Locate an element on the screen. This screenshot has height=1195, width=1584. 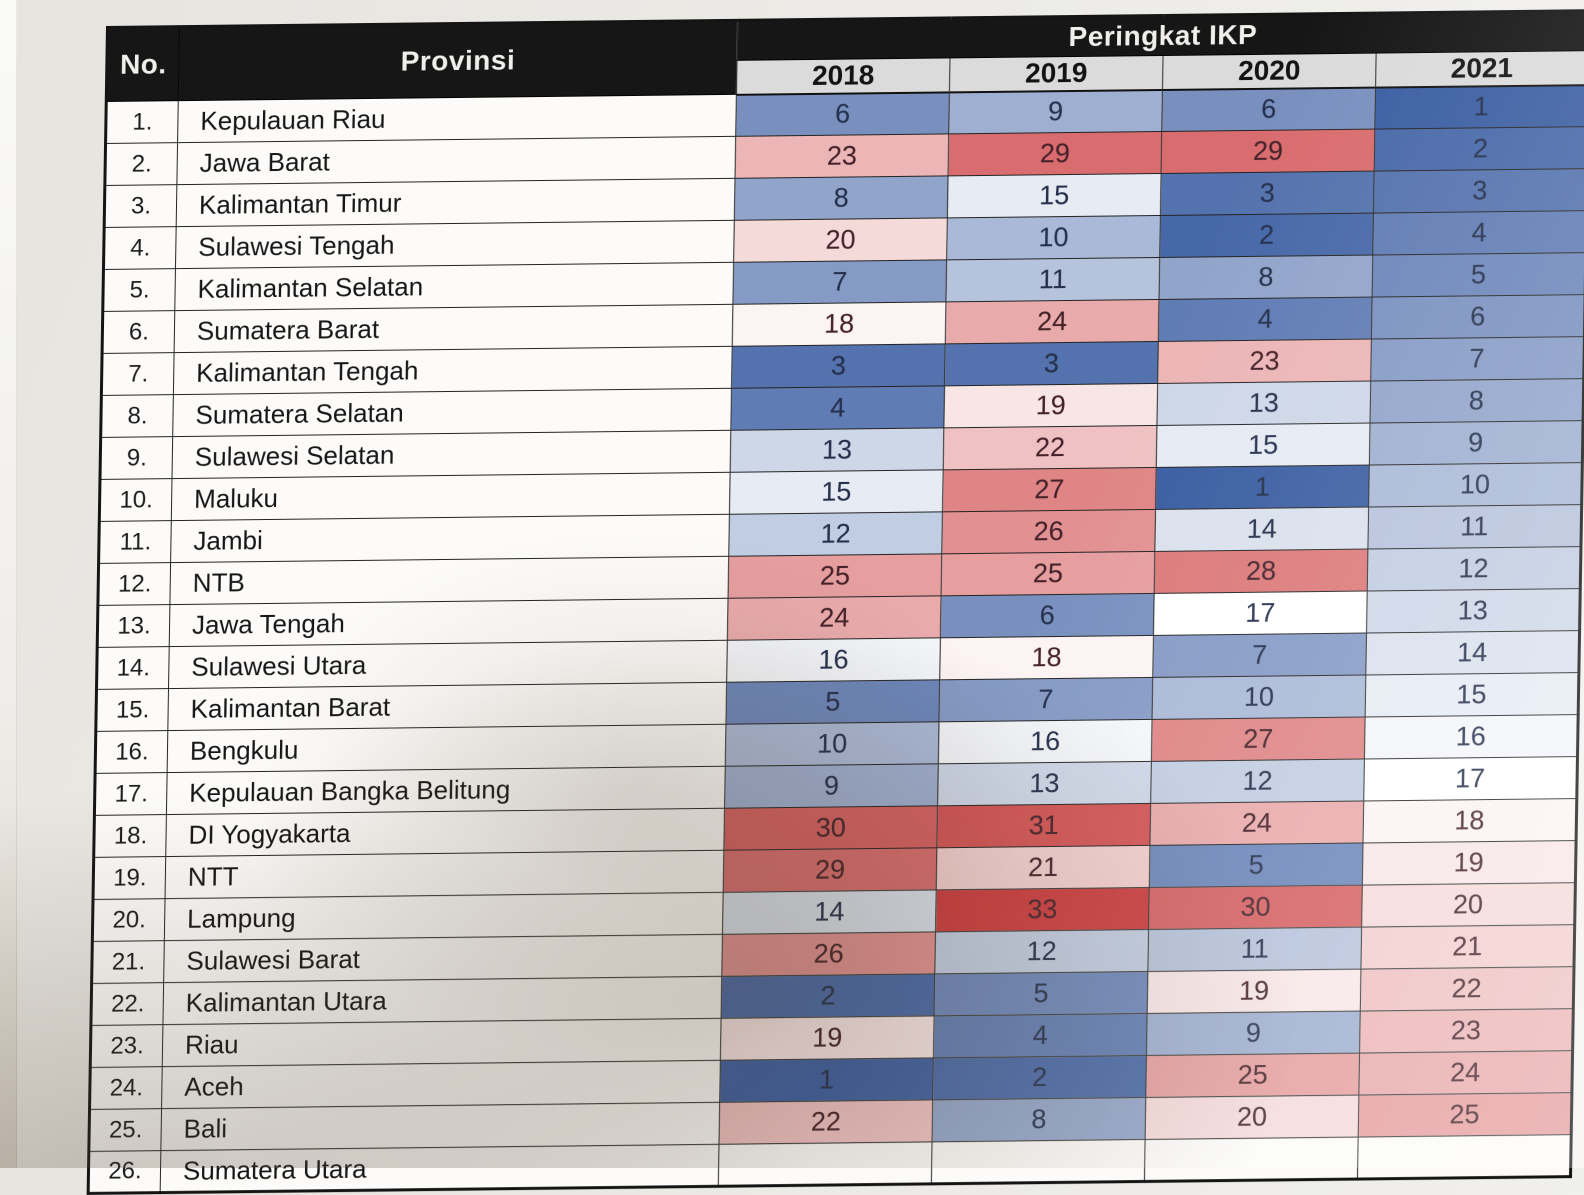
row-number: 21. is located at coordinates (128, 962).